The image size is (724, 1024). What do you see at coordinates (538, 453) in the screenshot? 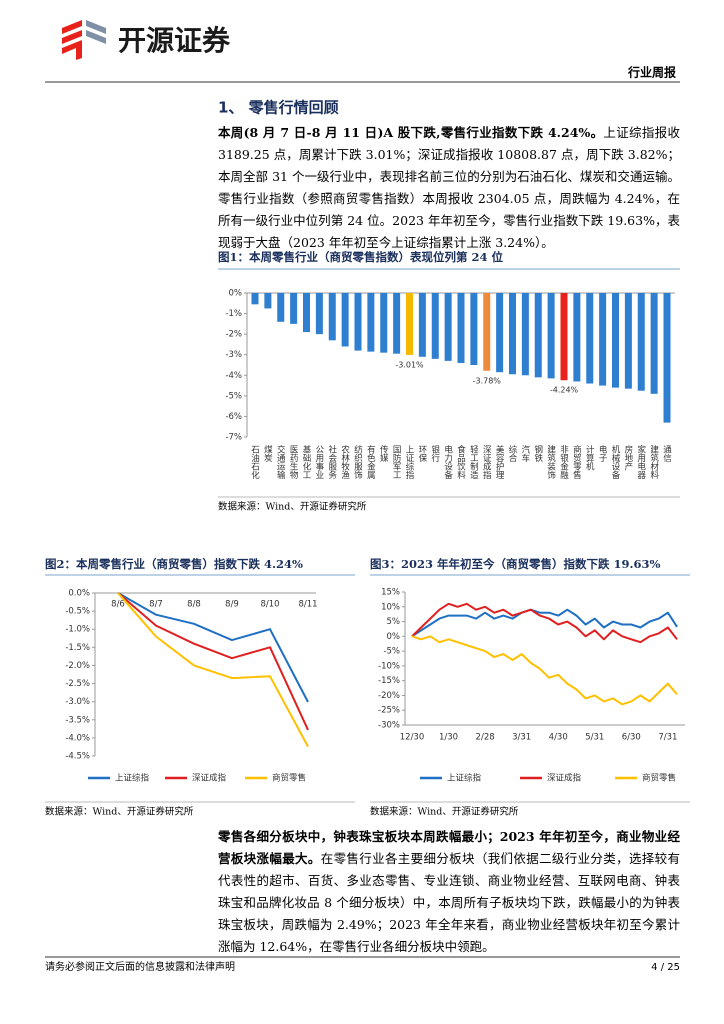
I see `x-tick-label: 钢铁` at bounding box center [538, 453].